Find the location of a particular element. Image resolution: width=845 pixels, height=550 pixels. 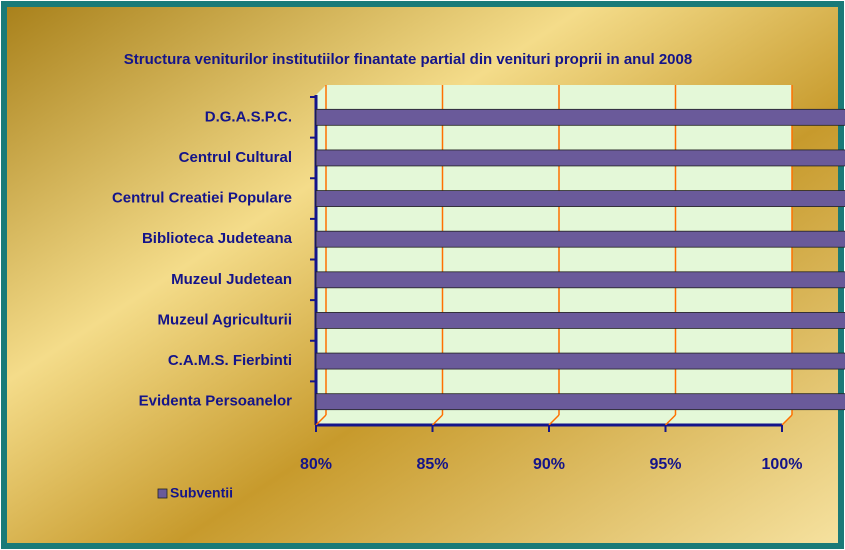

x-tick-label: 100% is located at coordinates (782, 464).